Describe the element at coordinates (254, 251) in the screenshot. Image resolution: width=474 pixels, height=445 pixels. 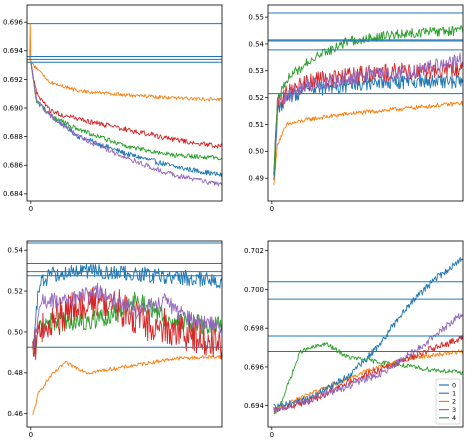
I see `y-tick-label: 0.702` at that location.